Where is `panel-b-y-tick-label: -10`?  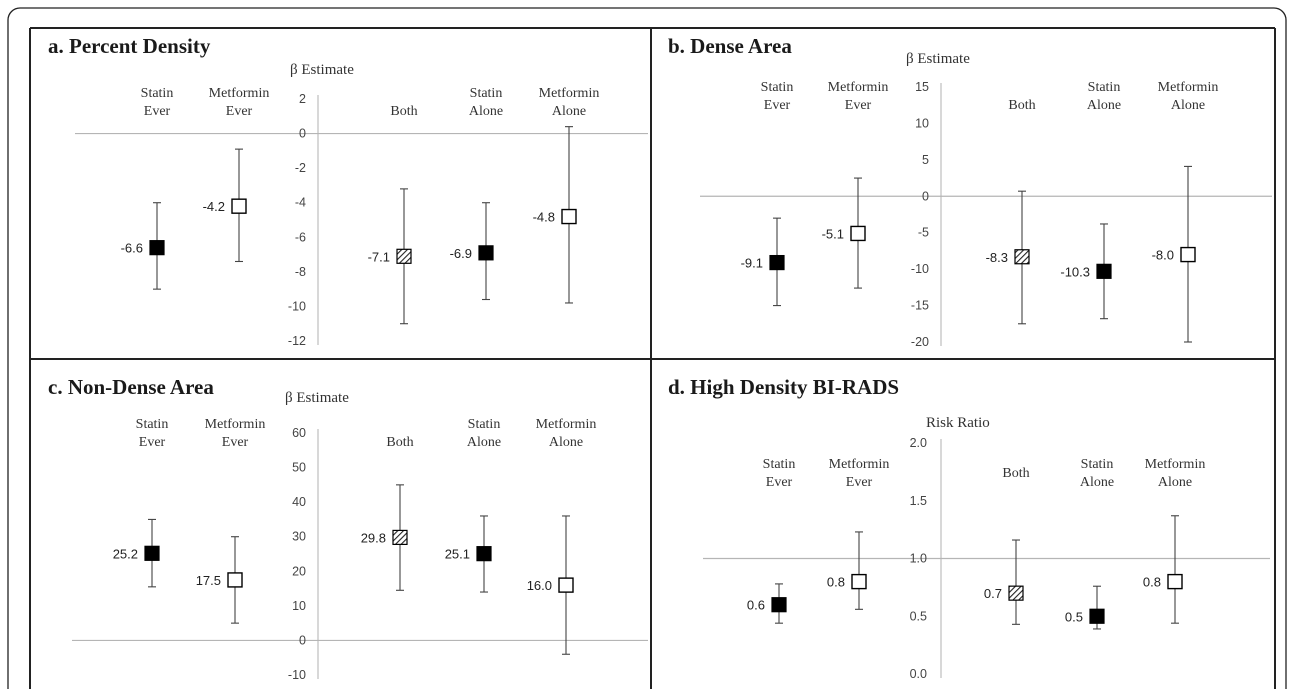
panel-b-y-tick-label: -10 is located at coordinates (920, 269).